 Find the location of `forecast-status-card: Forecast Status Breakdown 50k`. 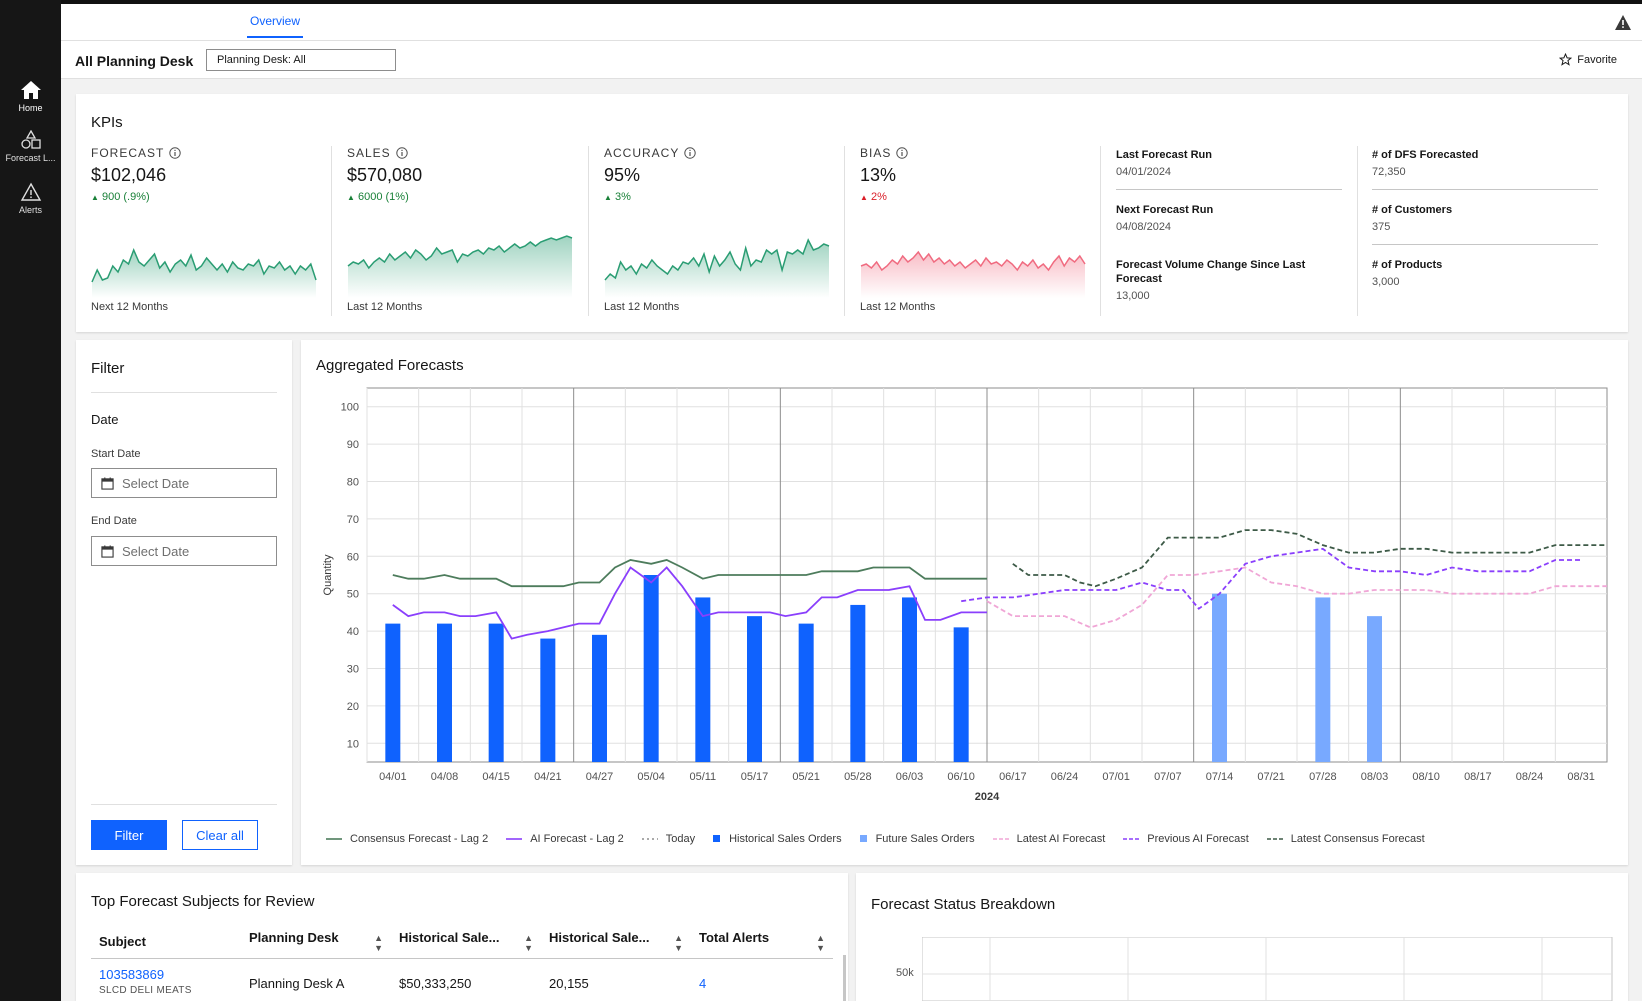

forecast-status-card: Forecast Status Breakdown 50k is located at coordinates (1242, 937).